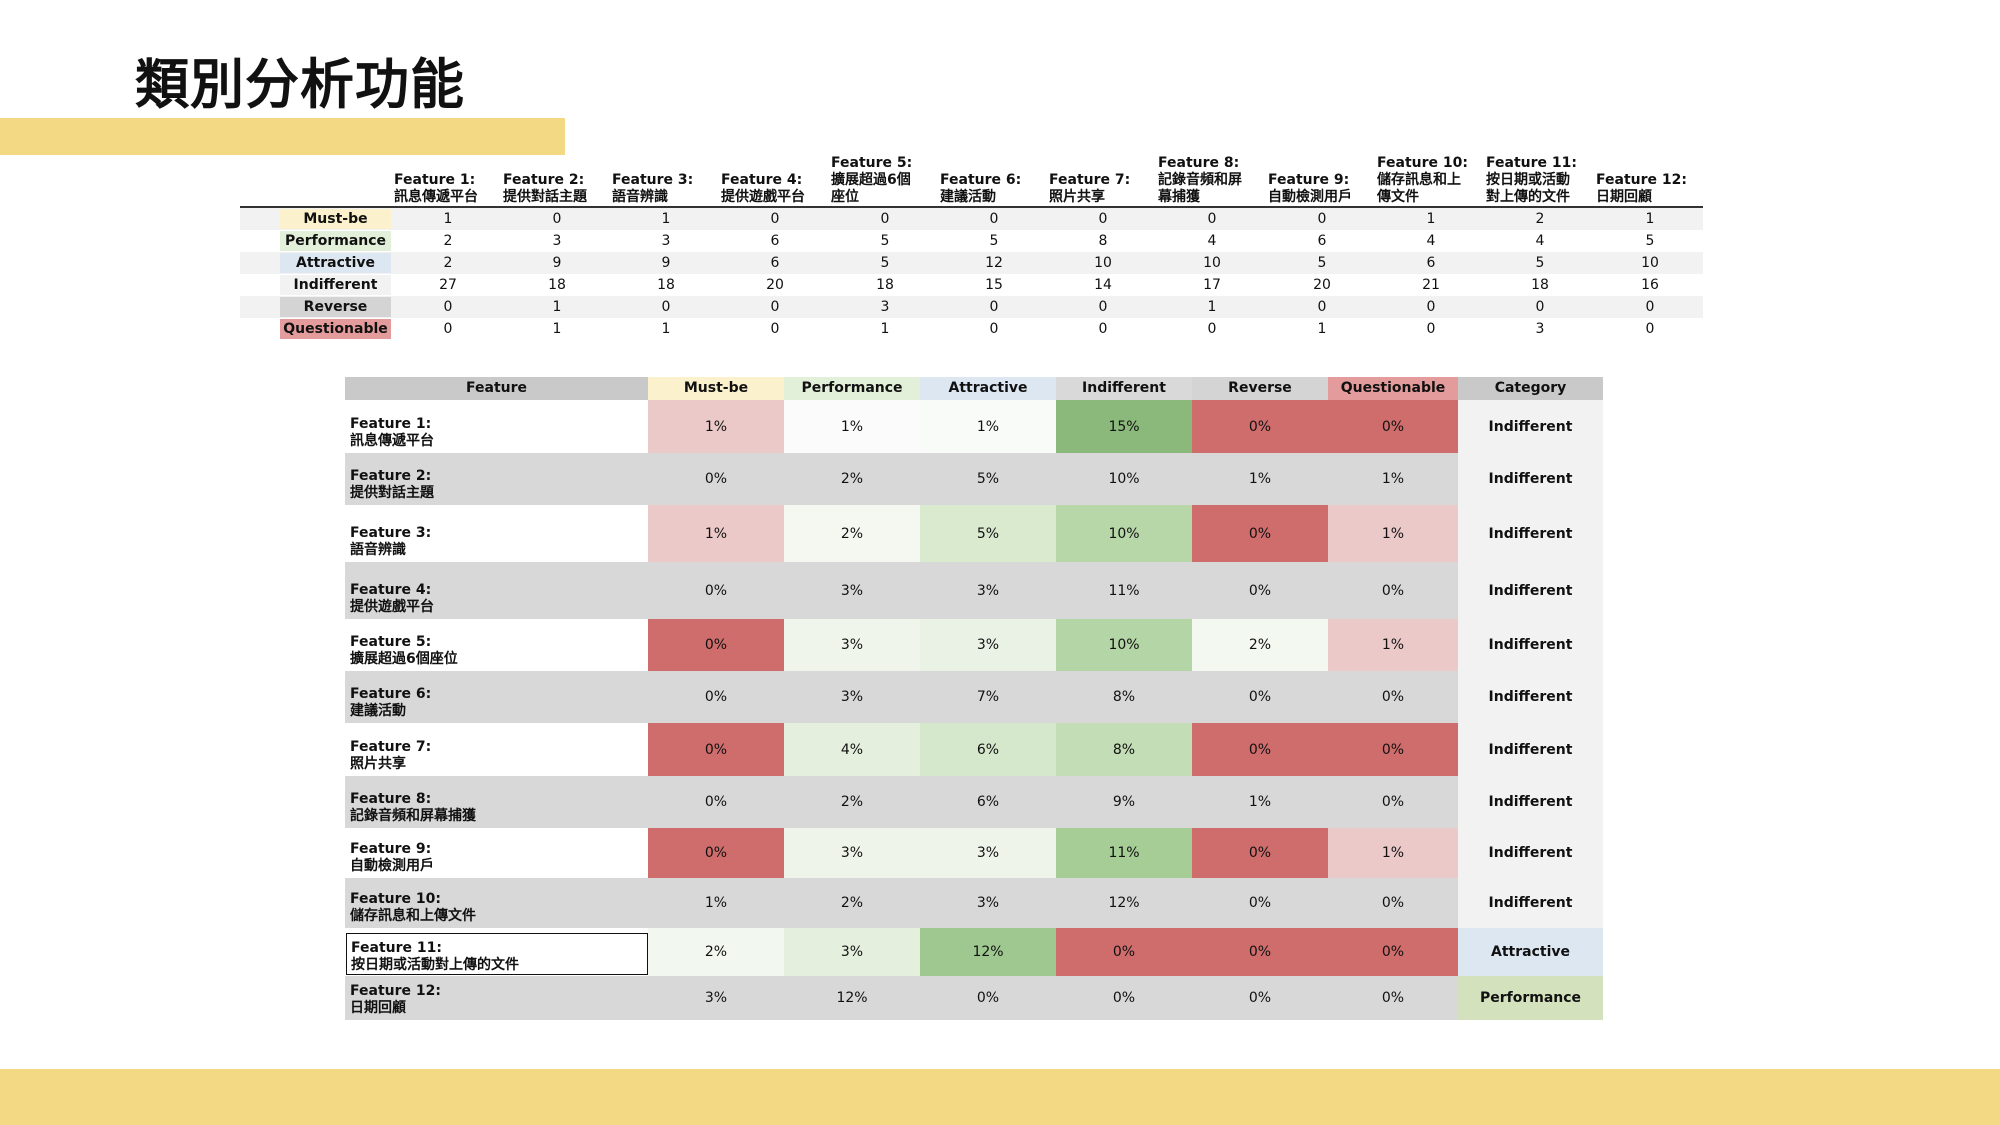 Image resolution: width=2000 pixels, height=1125 pixels. I want to click on header-line: 語音辨識, so click(640, 197).